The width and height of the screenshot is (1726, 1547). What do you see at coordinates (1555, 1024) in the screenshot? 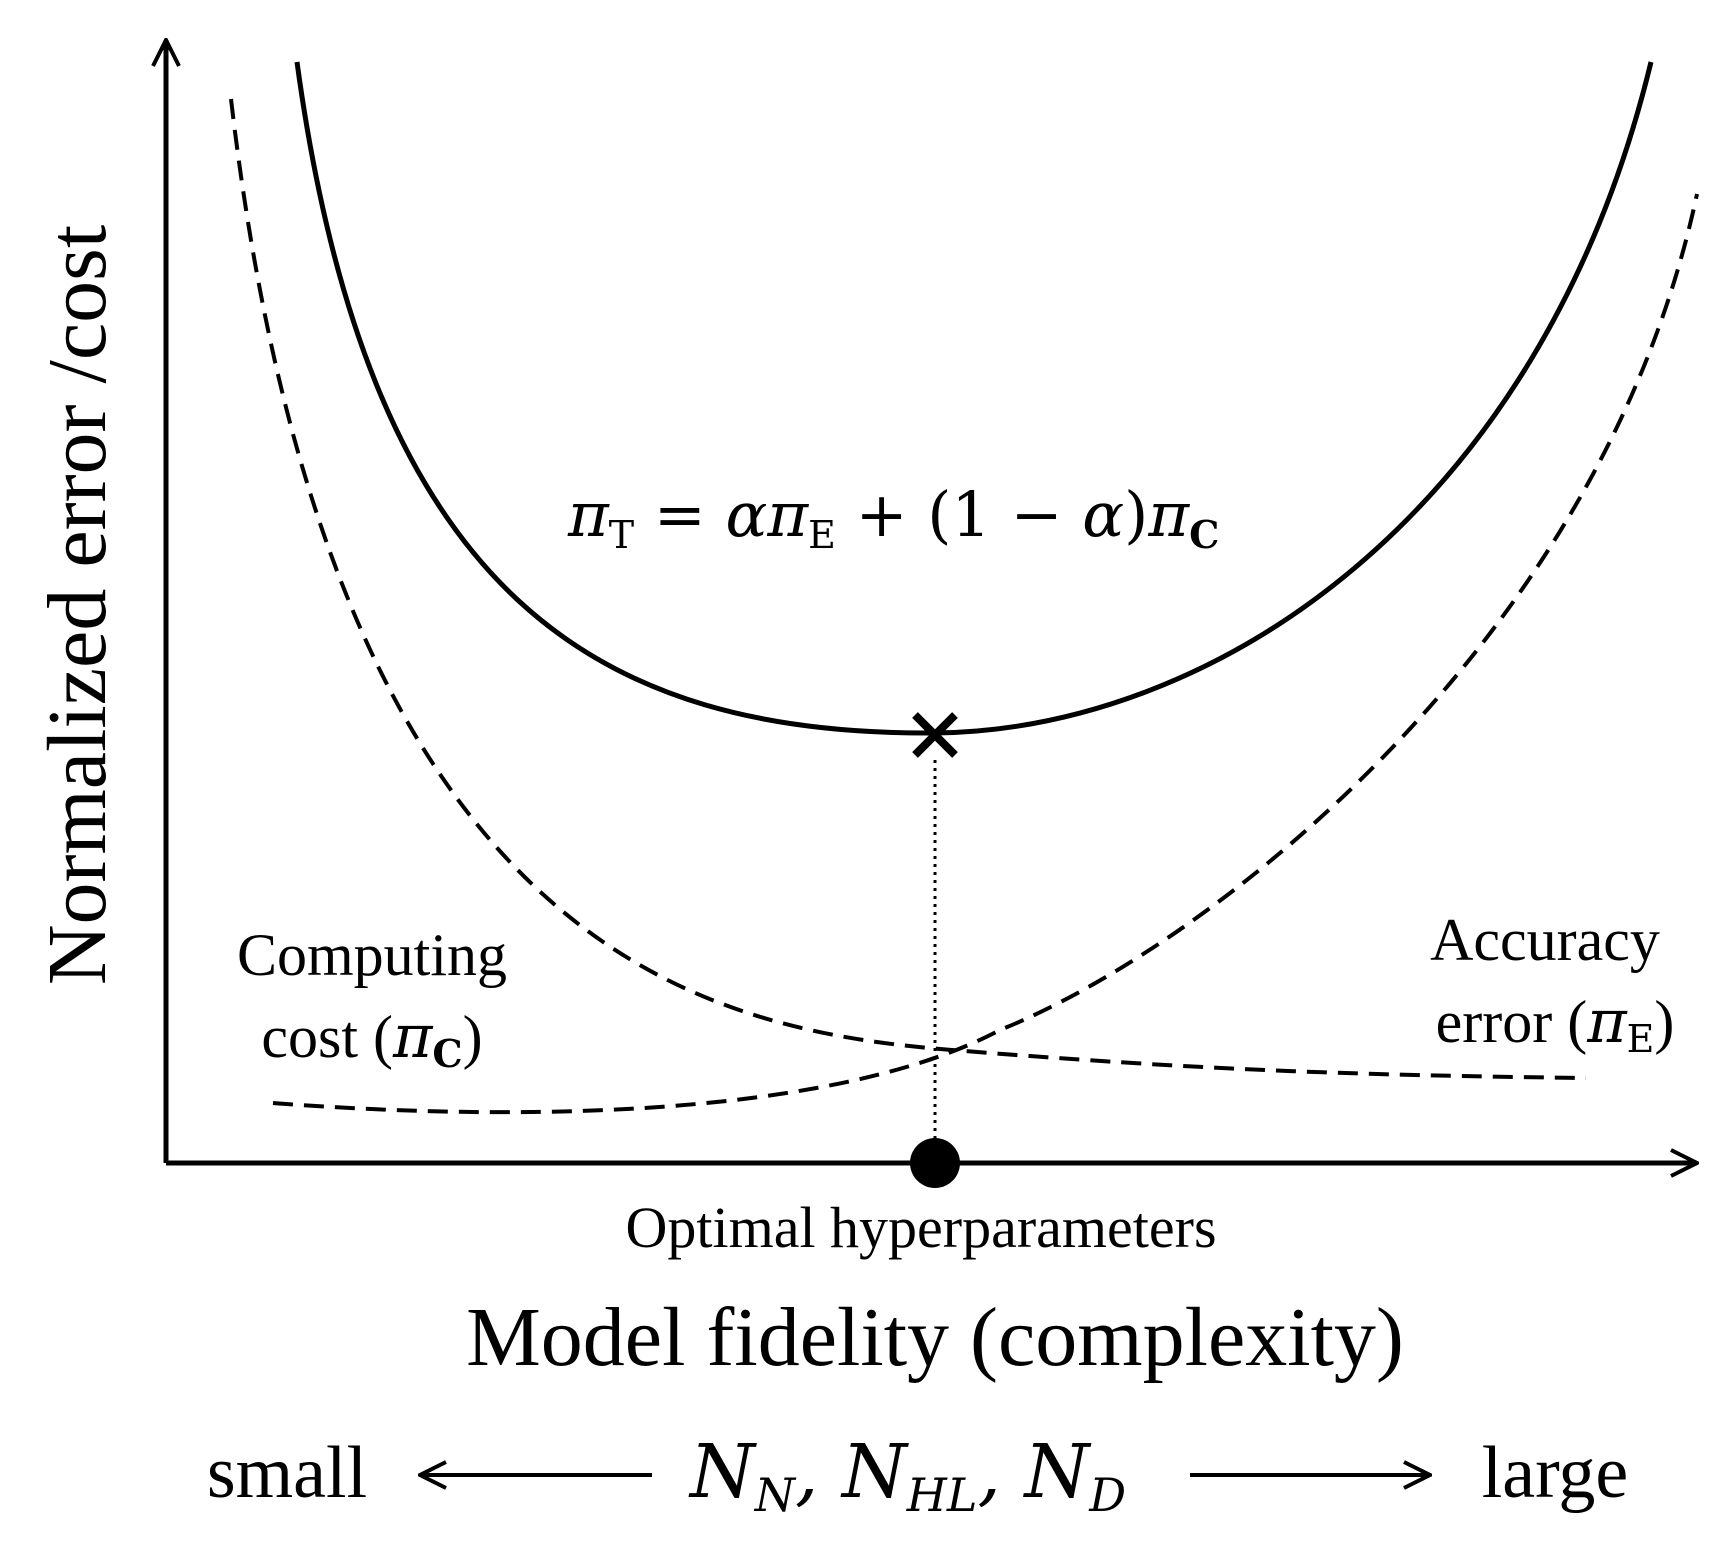
I see `accuracy-error-label-line2: error (πE)` at bounding box center [1555, 1024].